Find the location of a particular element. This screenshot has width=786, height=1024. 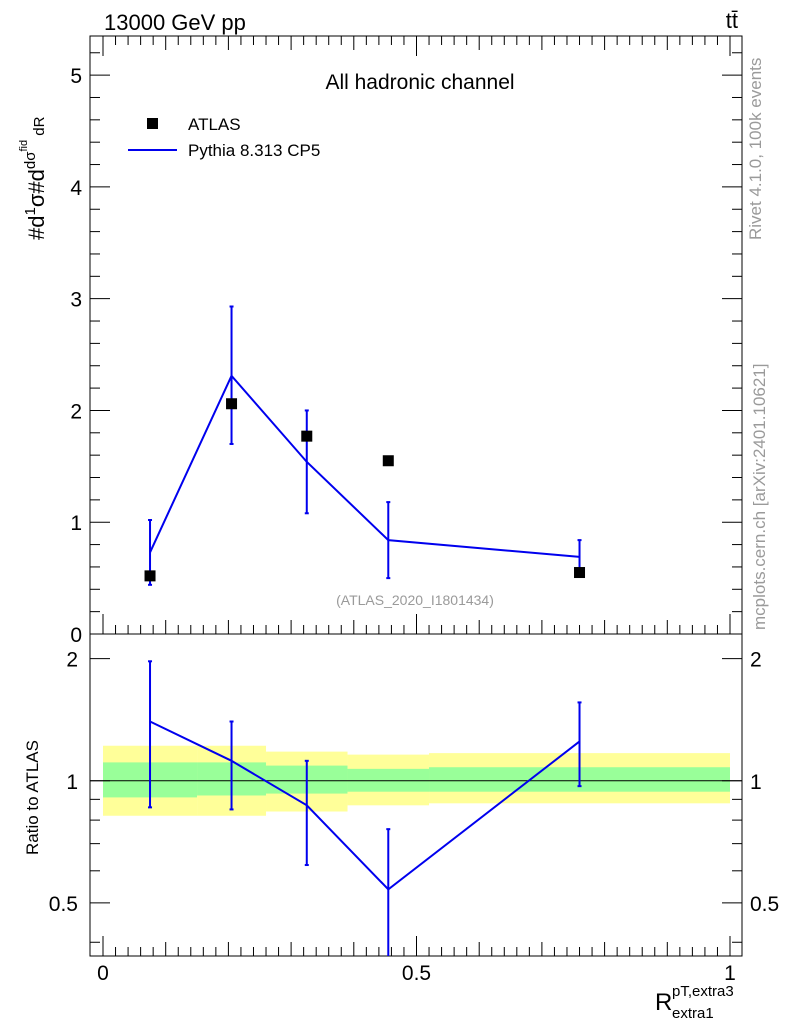

ratio-y-tick-label: 1 is located at coordinates (72, 782).